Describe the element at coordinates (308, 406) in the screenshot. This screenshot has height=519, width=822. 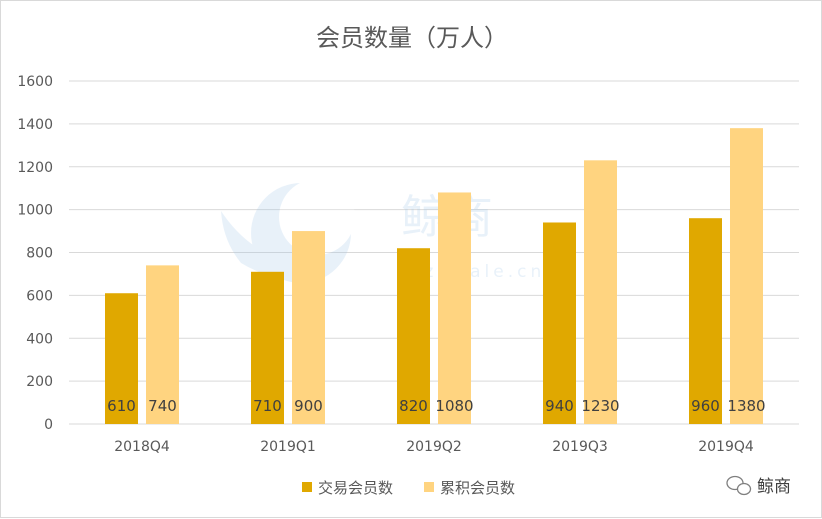
I see `data-label: 900` at that location.